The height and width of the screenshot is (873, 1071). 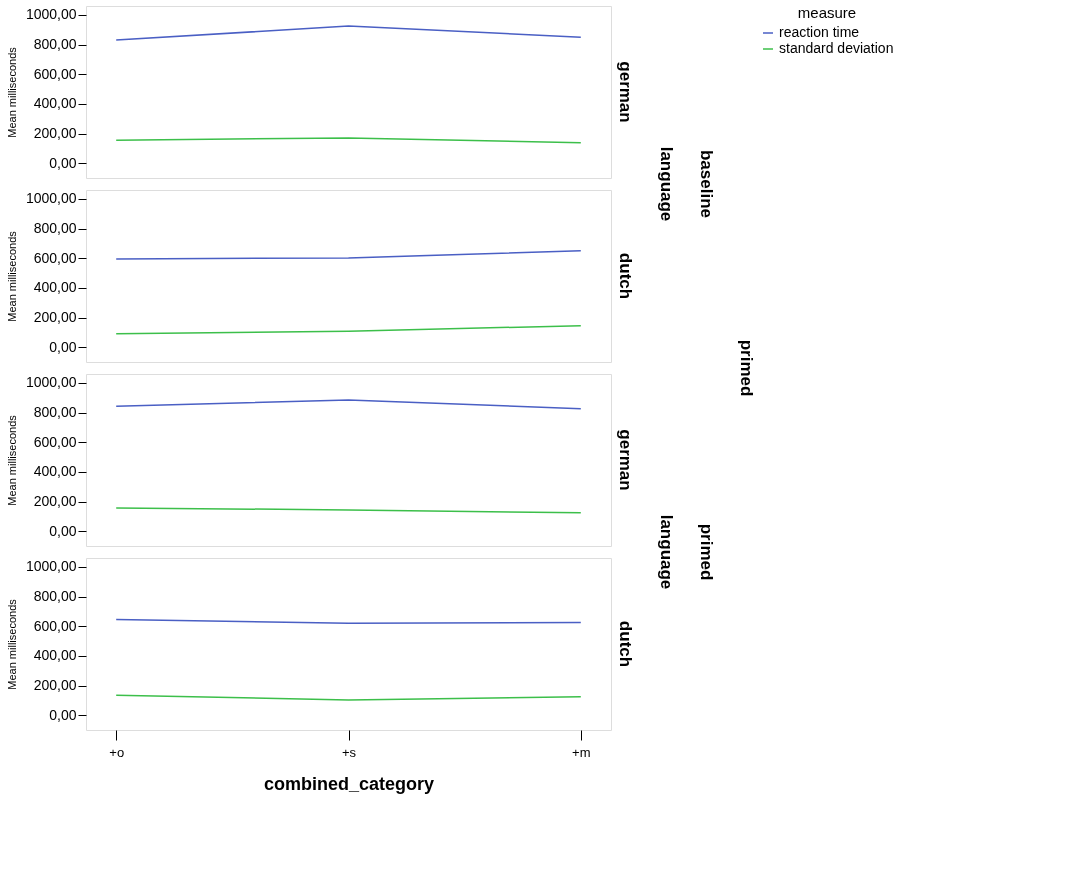 I want to click on x-tick-label: +m, so click(x=581, y=752).